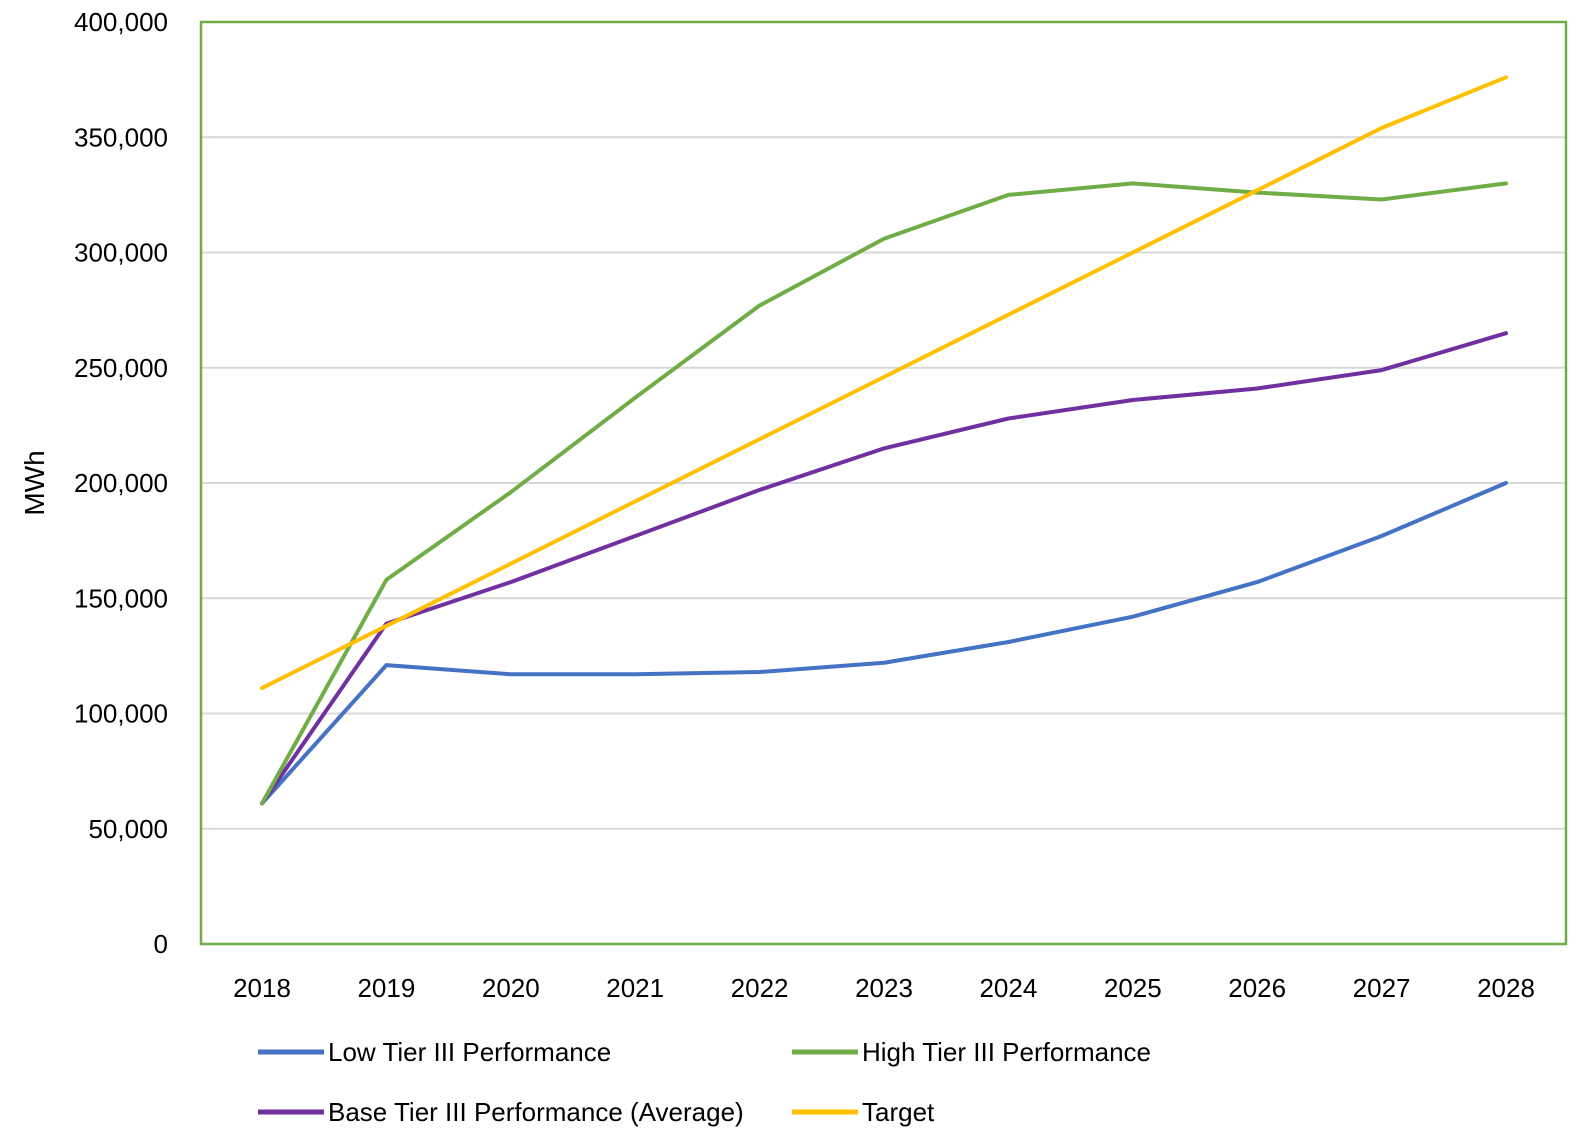 The image size is (1589, 1146). I want to click on x-tick-label: 2018, so click(262, 988).